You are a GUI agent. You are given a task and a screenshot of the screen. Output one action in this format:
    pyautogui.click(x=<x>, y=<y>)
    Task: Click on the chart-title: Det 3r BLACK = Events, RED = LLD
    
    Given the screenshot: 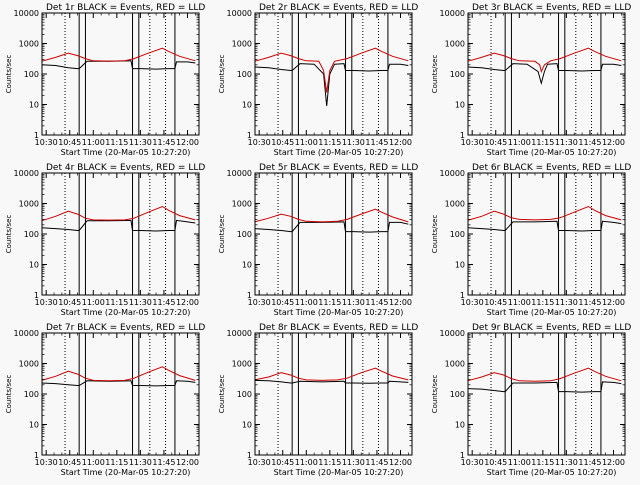 What is the action you would take?
    pyautogui.click(x=551, y=8)
    